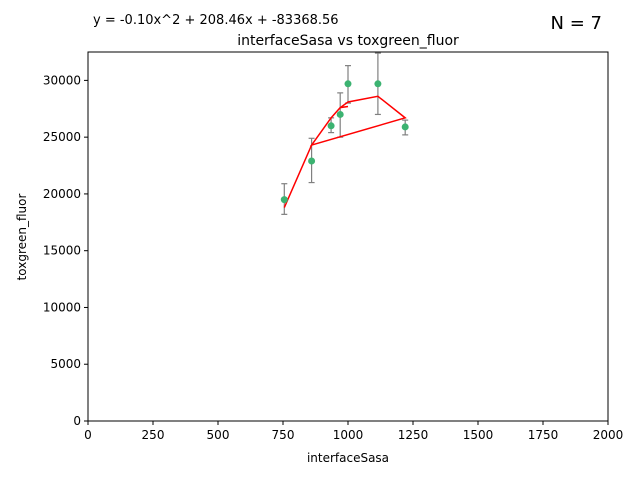 The image size is (640, 480). What do you see at coordinates (576, 23) in the screenshot?
I see `sample-count: N = 7` at bounding box center [576, 23].